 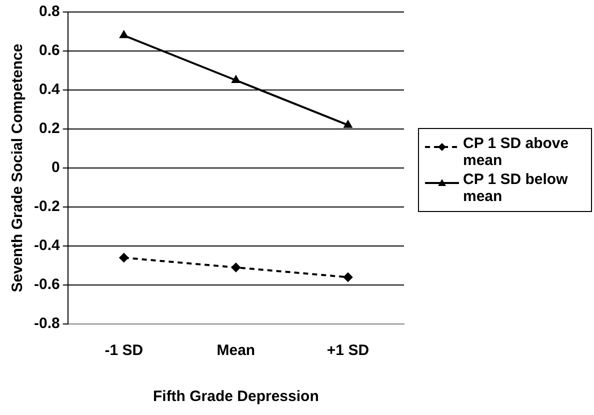 What do you see at coordinates (516, 188) in the screenshot?
I see `legend-label: CP 1 SD below mean` at bounding box center [516, 188].